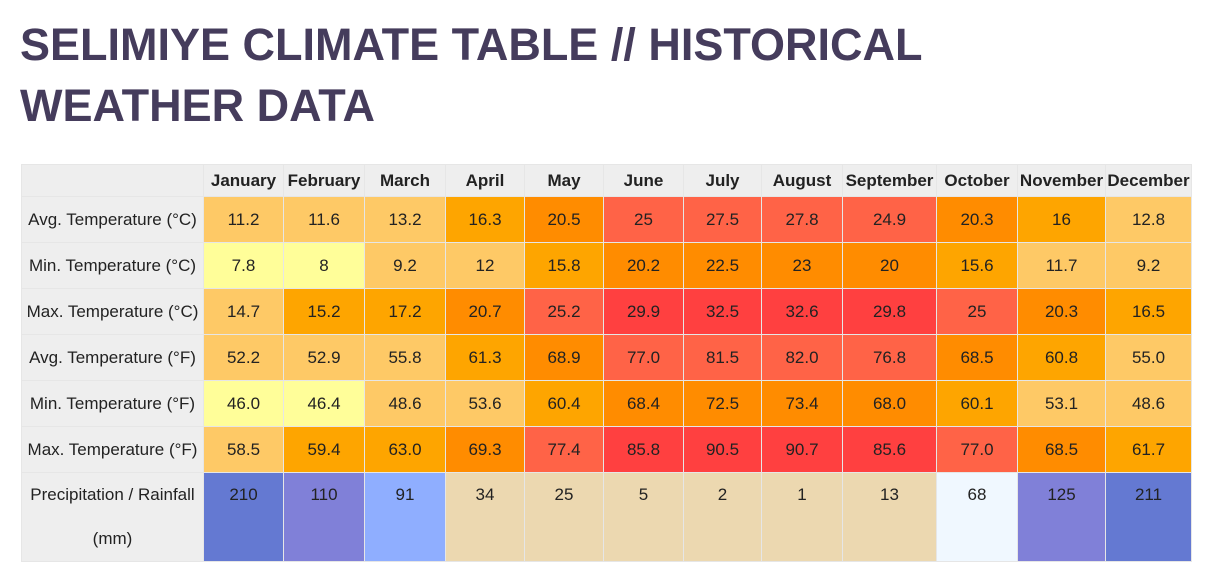  I want to click on value-cell: 55.0, so click(1148, 357).